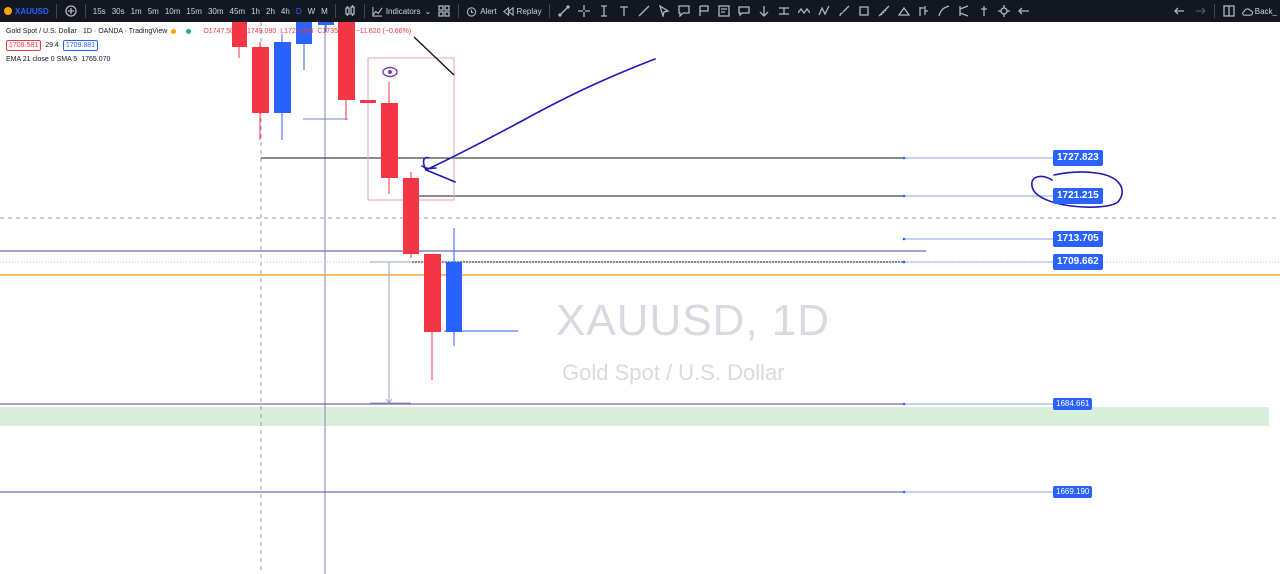 This screenshot has height=574, width=1280. I want to click on text-tool, so click(624, 11).